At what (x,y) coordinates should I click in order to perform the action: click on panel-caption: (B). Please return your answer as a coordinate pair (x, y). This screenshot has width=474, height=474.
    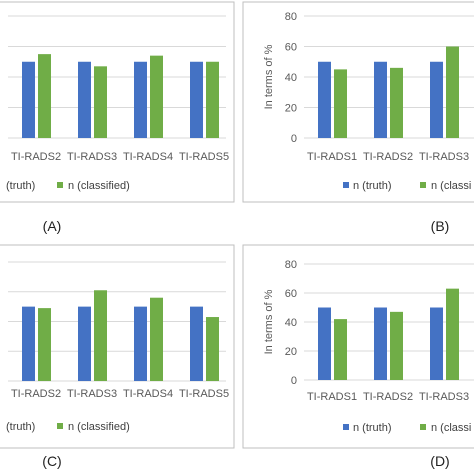
    Looking at the image, I should click on (440, 226).